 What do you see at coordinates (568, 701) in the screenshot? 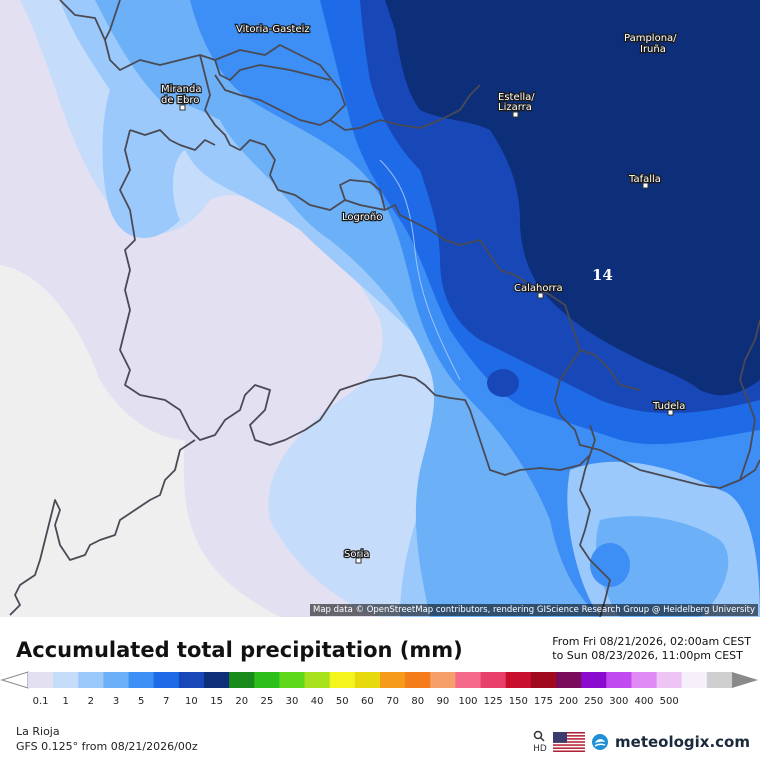
I see `legend-label: 200` at bounding box center [568, 701].